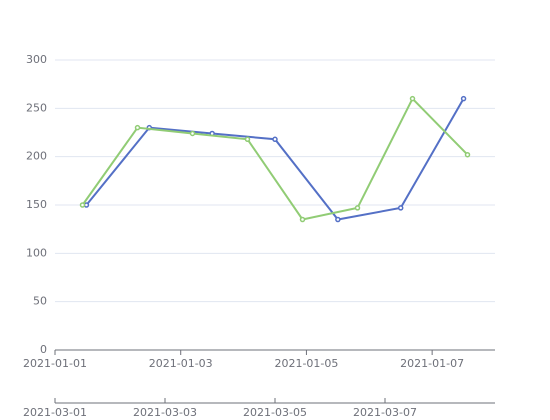 The height and width of the screenshot is (420, 550). What do you see at coordinates (55, 363) in the screenshot?
I see `x-tick-label: 2021-01-01` at bounding box center [55, 363].